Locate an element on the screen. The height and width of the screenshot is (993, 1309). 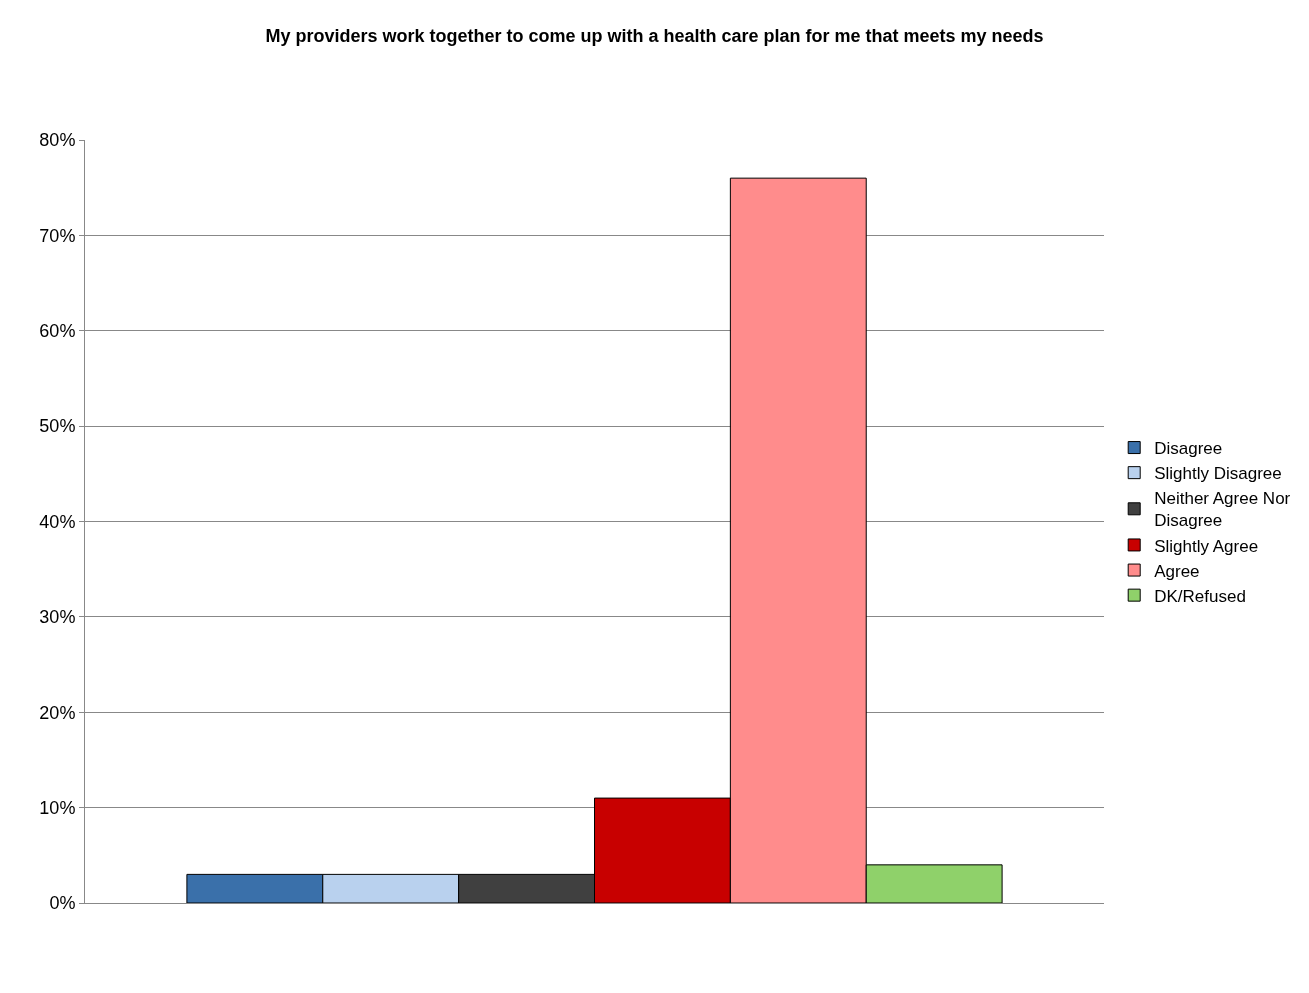
y-tick-label: 80% is located at coordinates (57, 140).